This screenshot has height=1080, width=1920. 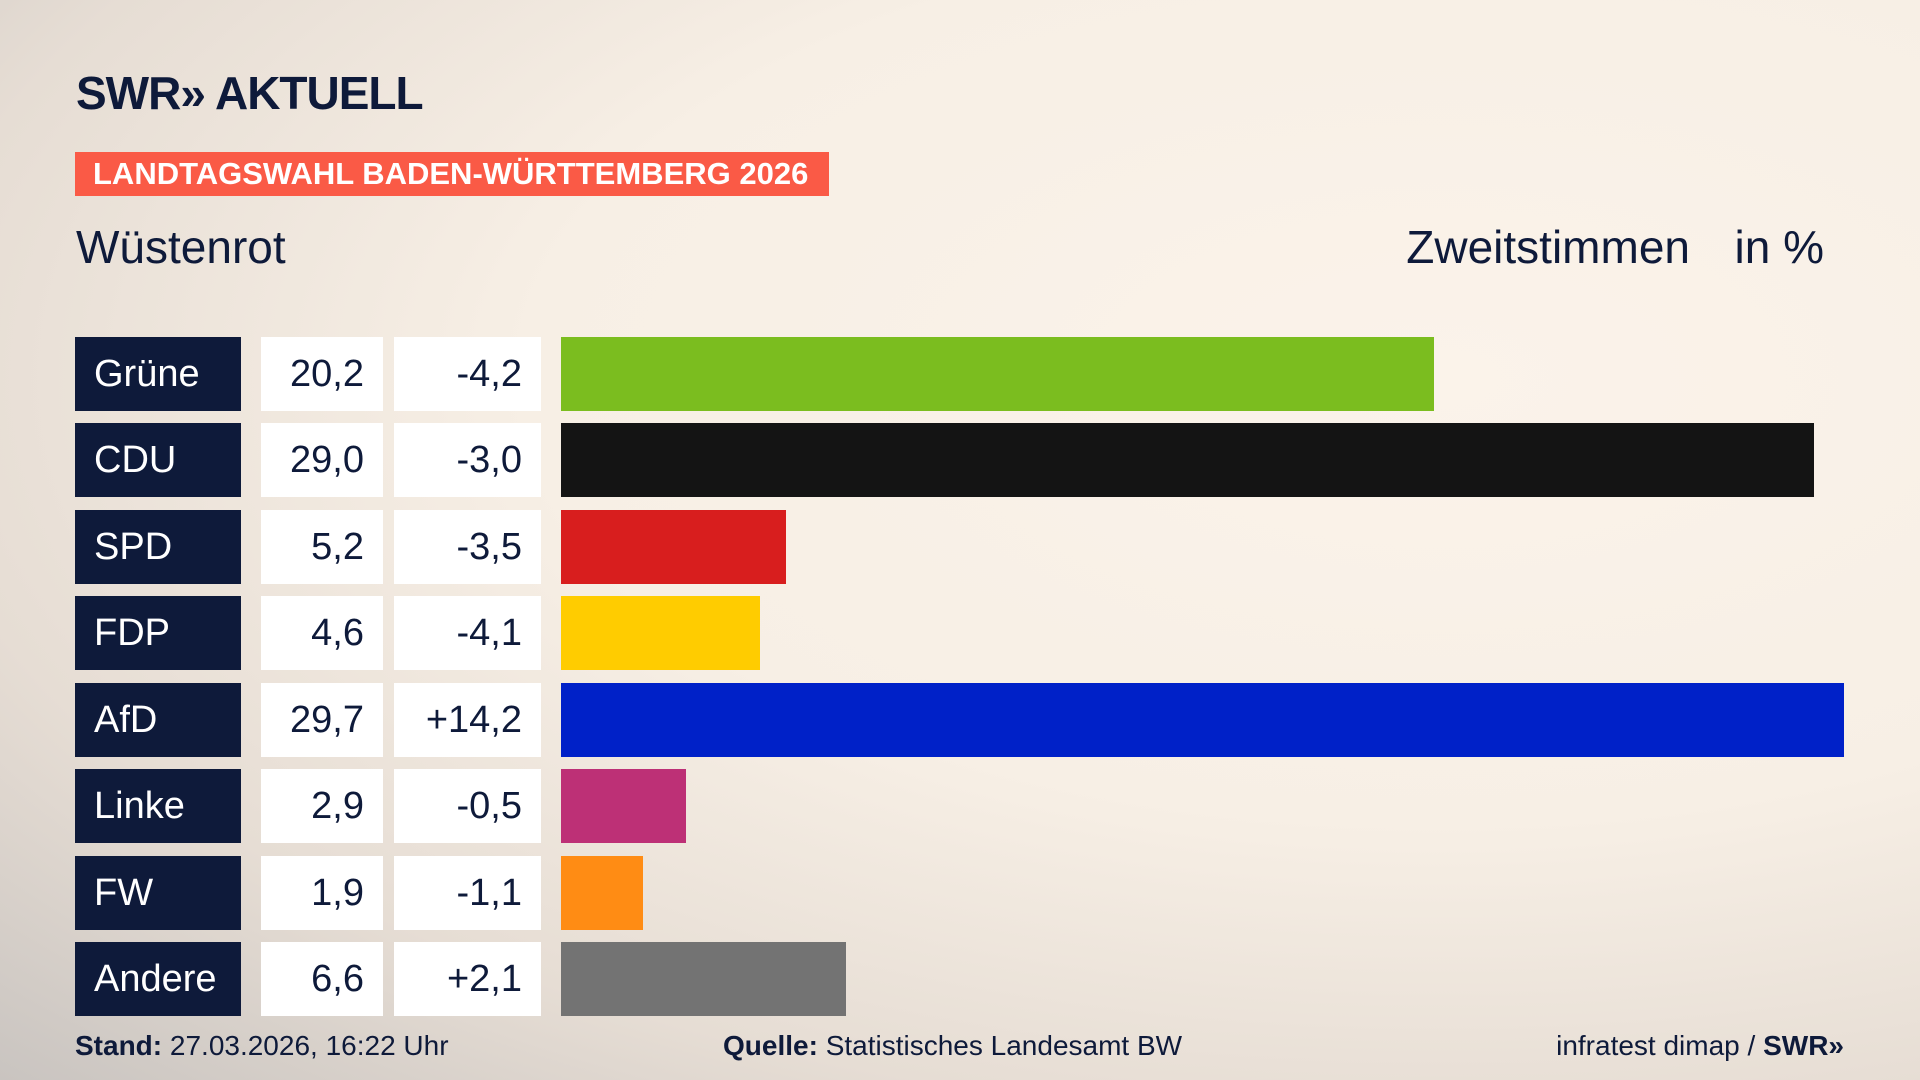 I want to click on measure: Zweitstimmen, so click(x=1548, y=247).